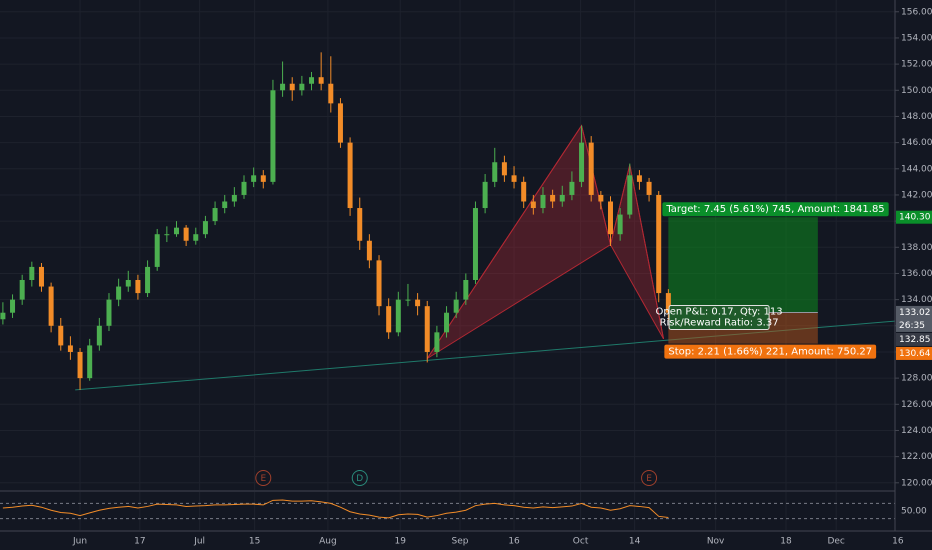 The width and height of the screenshot is (932, 550). I want to click on x-tick-label: Jun, so click(79, 542).